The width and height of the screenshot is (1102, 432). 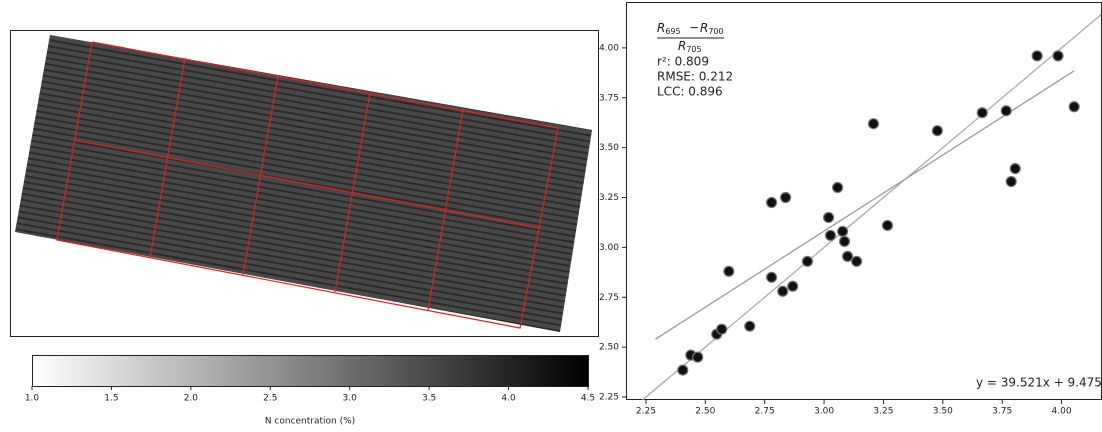 I want to click on colorbar-tick-label: 3.5, so click(x=429, y=399).